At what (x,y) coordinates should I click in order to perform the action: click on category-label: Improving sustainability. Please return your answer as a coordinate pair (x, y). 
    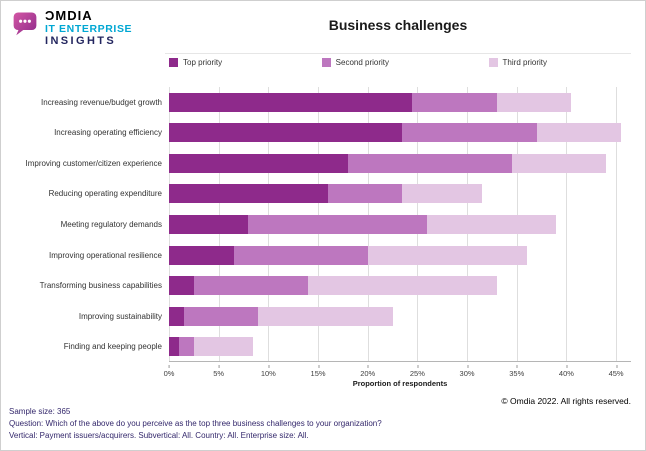
    Looking at the image, I should click on (120, 316).